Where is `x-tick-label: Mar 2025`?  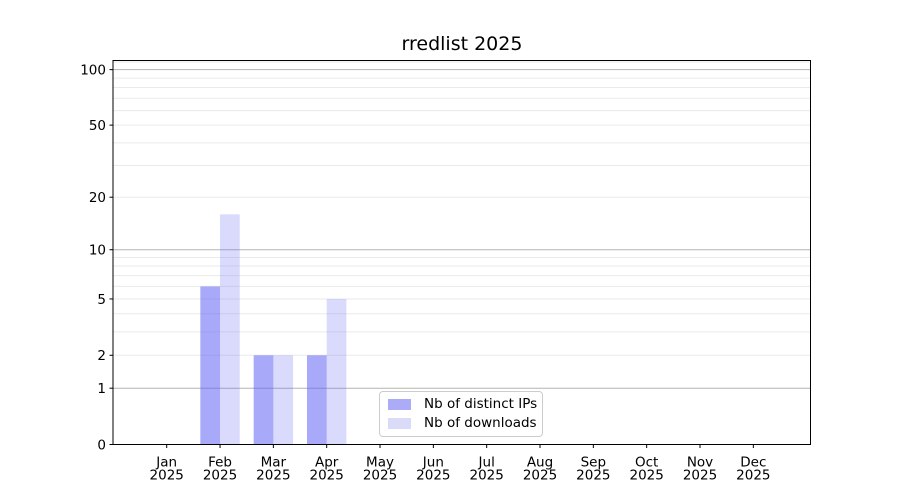
x-tick-label: Mar 2025 is located at coordinates (273, 469).